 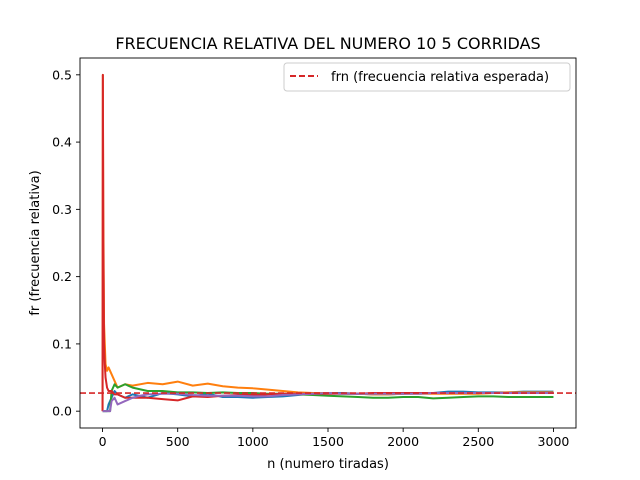 I want to click on y-axis-label: fr (frecuencia relativa), so click(x=35, y=242).